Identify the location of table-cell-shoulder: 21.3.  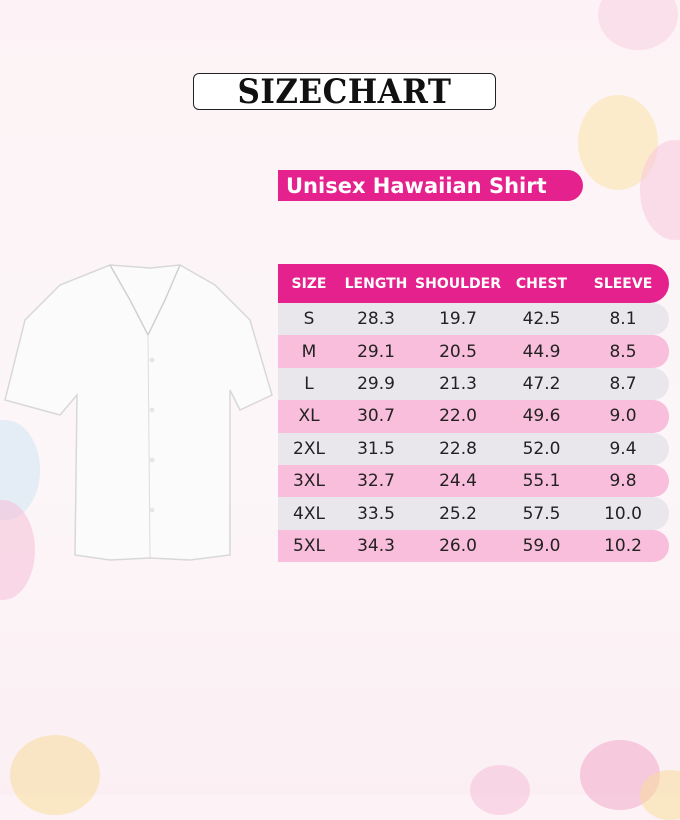
(458, 383).